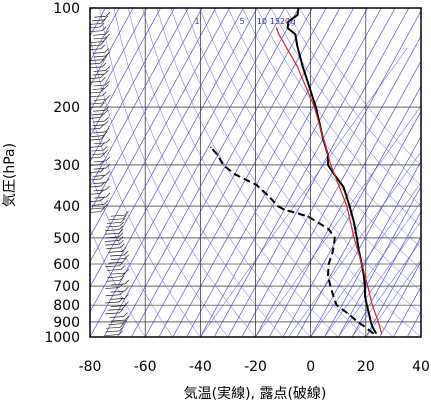 This screenshot has height=408, width=431. What do you see at coordinates (254, 367) in the screenshot?
I see `x-tick-labels: -80 -60 -40 -20 0 20 40` at bounding box center [254, 367].